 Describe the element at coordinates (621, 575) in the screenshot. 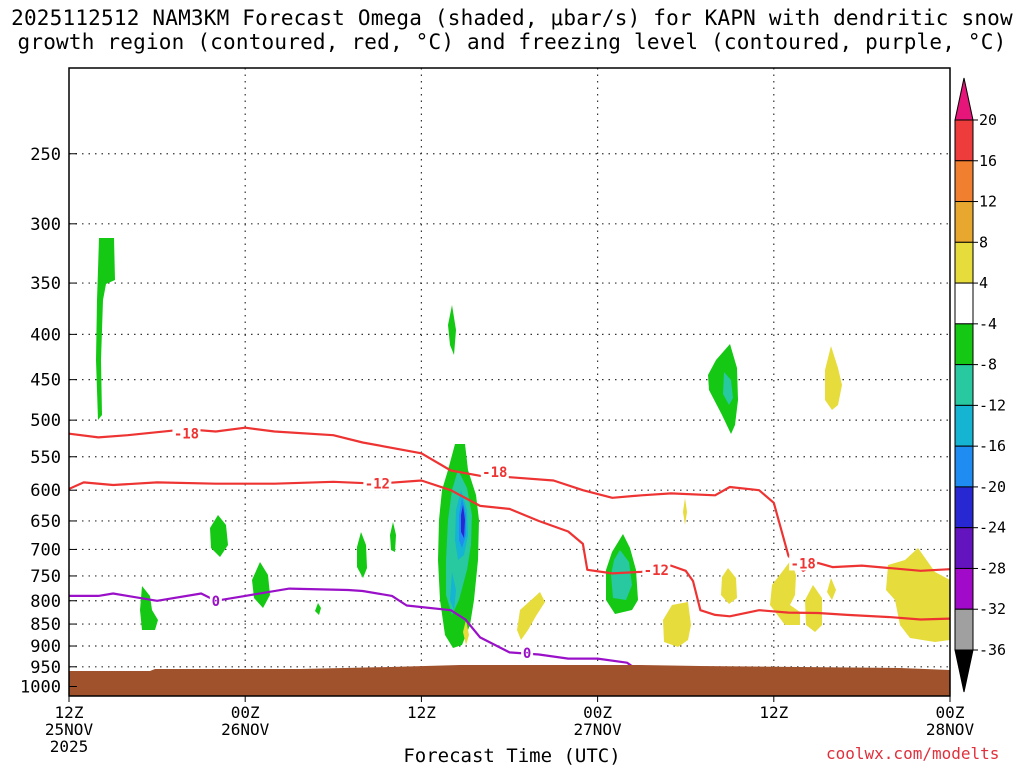

I see `omega-cell-teal-mid` at that location.